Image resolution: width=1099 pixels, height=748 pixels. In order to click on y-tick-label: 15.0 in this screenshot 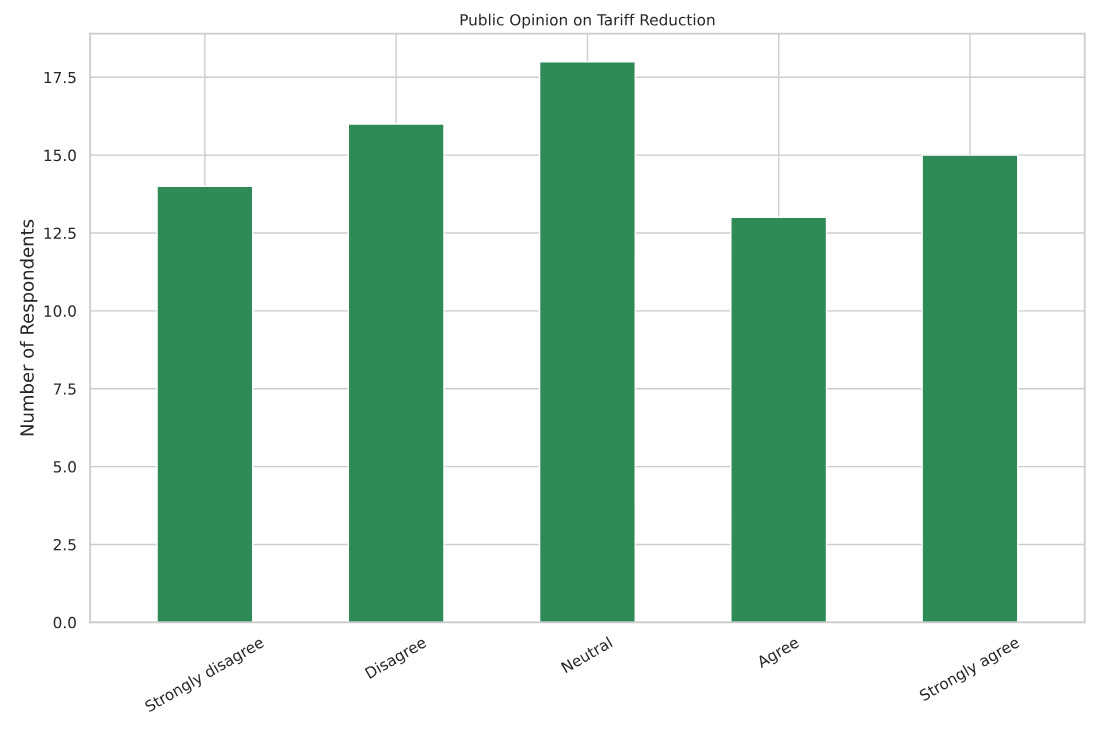, I will do `click(60, 155)`.